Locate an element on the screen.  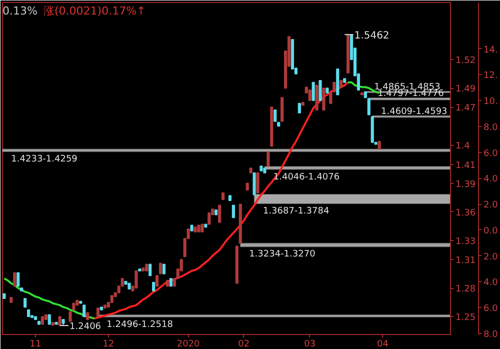
y-tick-label: 1.4 is located at coordinates (463, 147).